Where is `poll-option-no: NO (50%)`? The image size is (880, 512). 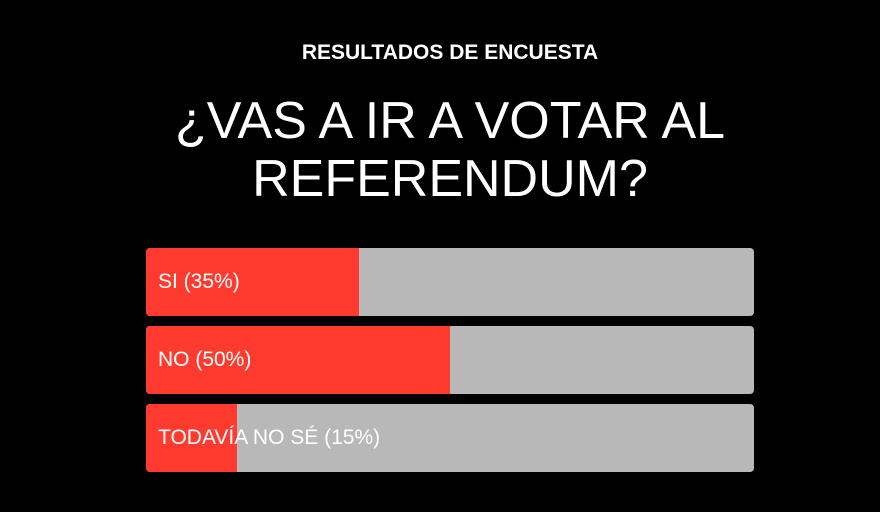
poll-option-no: NO (50%) is located at coordinates (450, 360).